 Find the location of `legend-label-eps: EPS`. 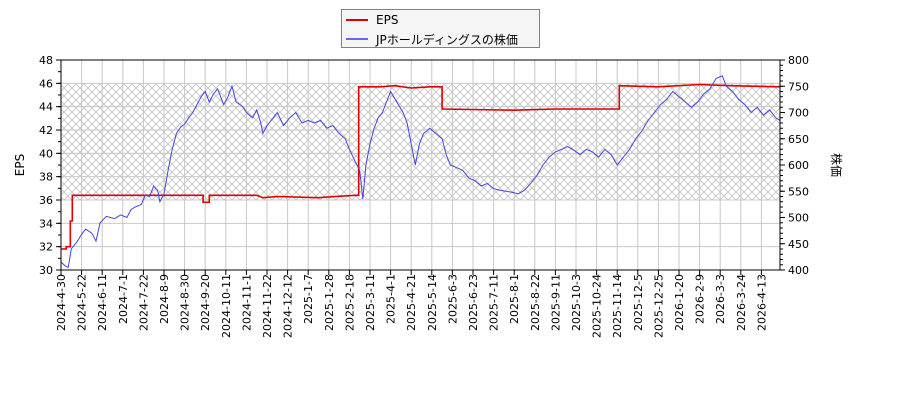

legend-label-eps: EPS is located at coordinates (387, 20).